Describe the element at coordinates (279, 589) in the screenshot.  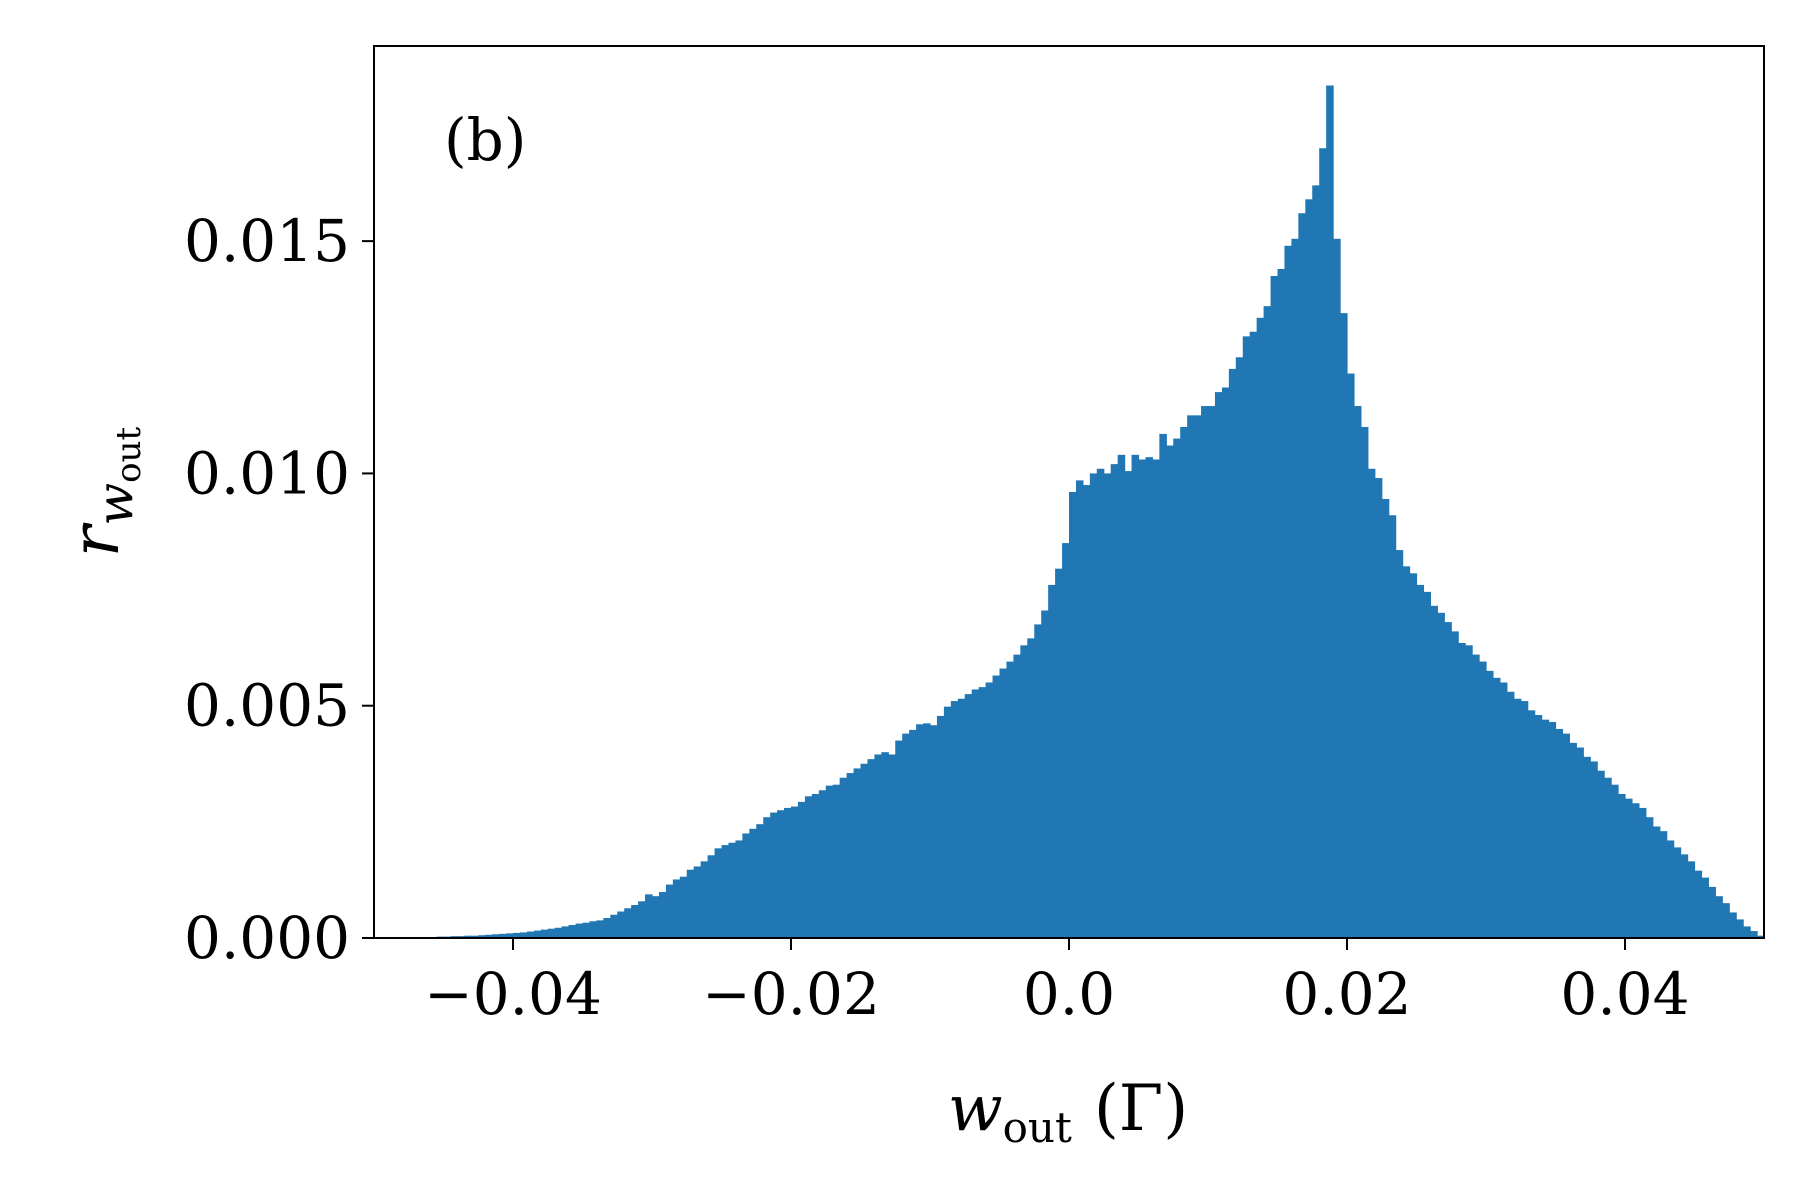
I see `y-axis-ticks: 0.000 0.005 0.010 0.015` at that location.